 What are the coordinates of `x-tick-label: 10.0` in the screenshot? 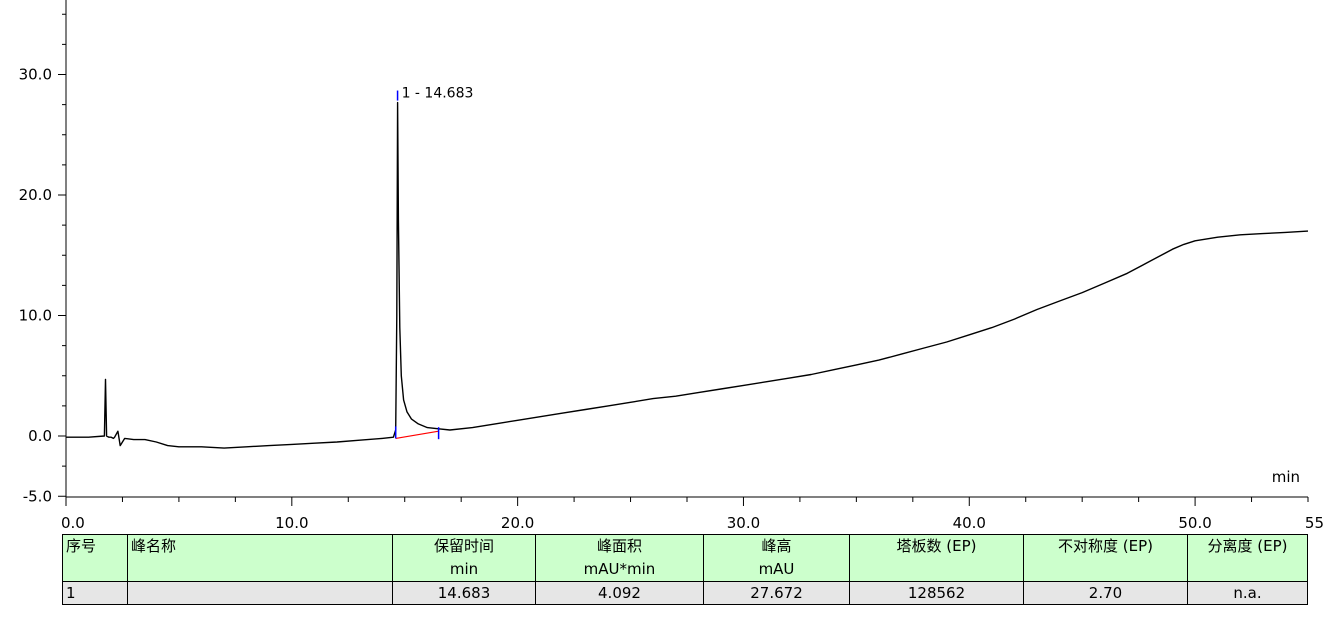 It's located at (291, 523).